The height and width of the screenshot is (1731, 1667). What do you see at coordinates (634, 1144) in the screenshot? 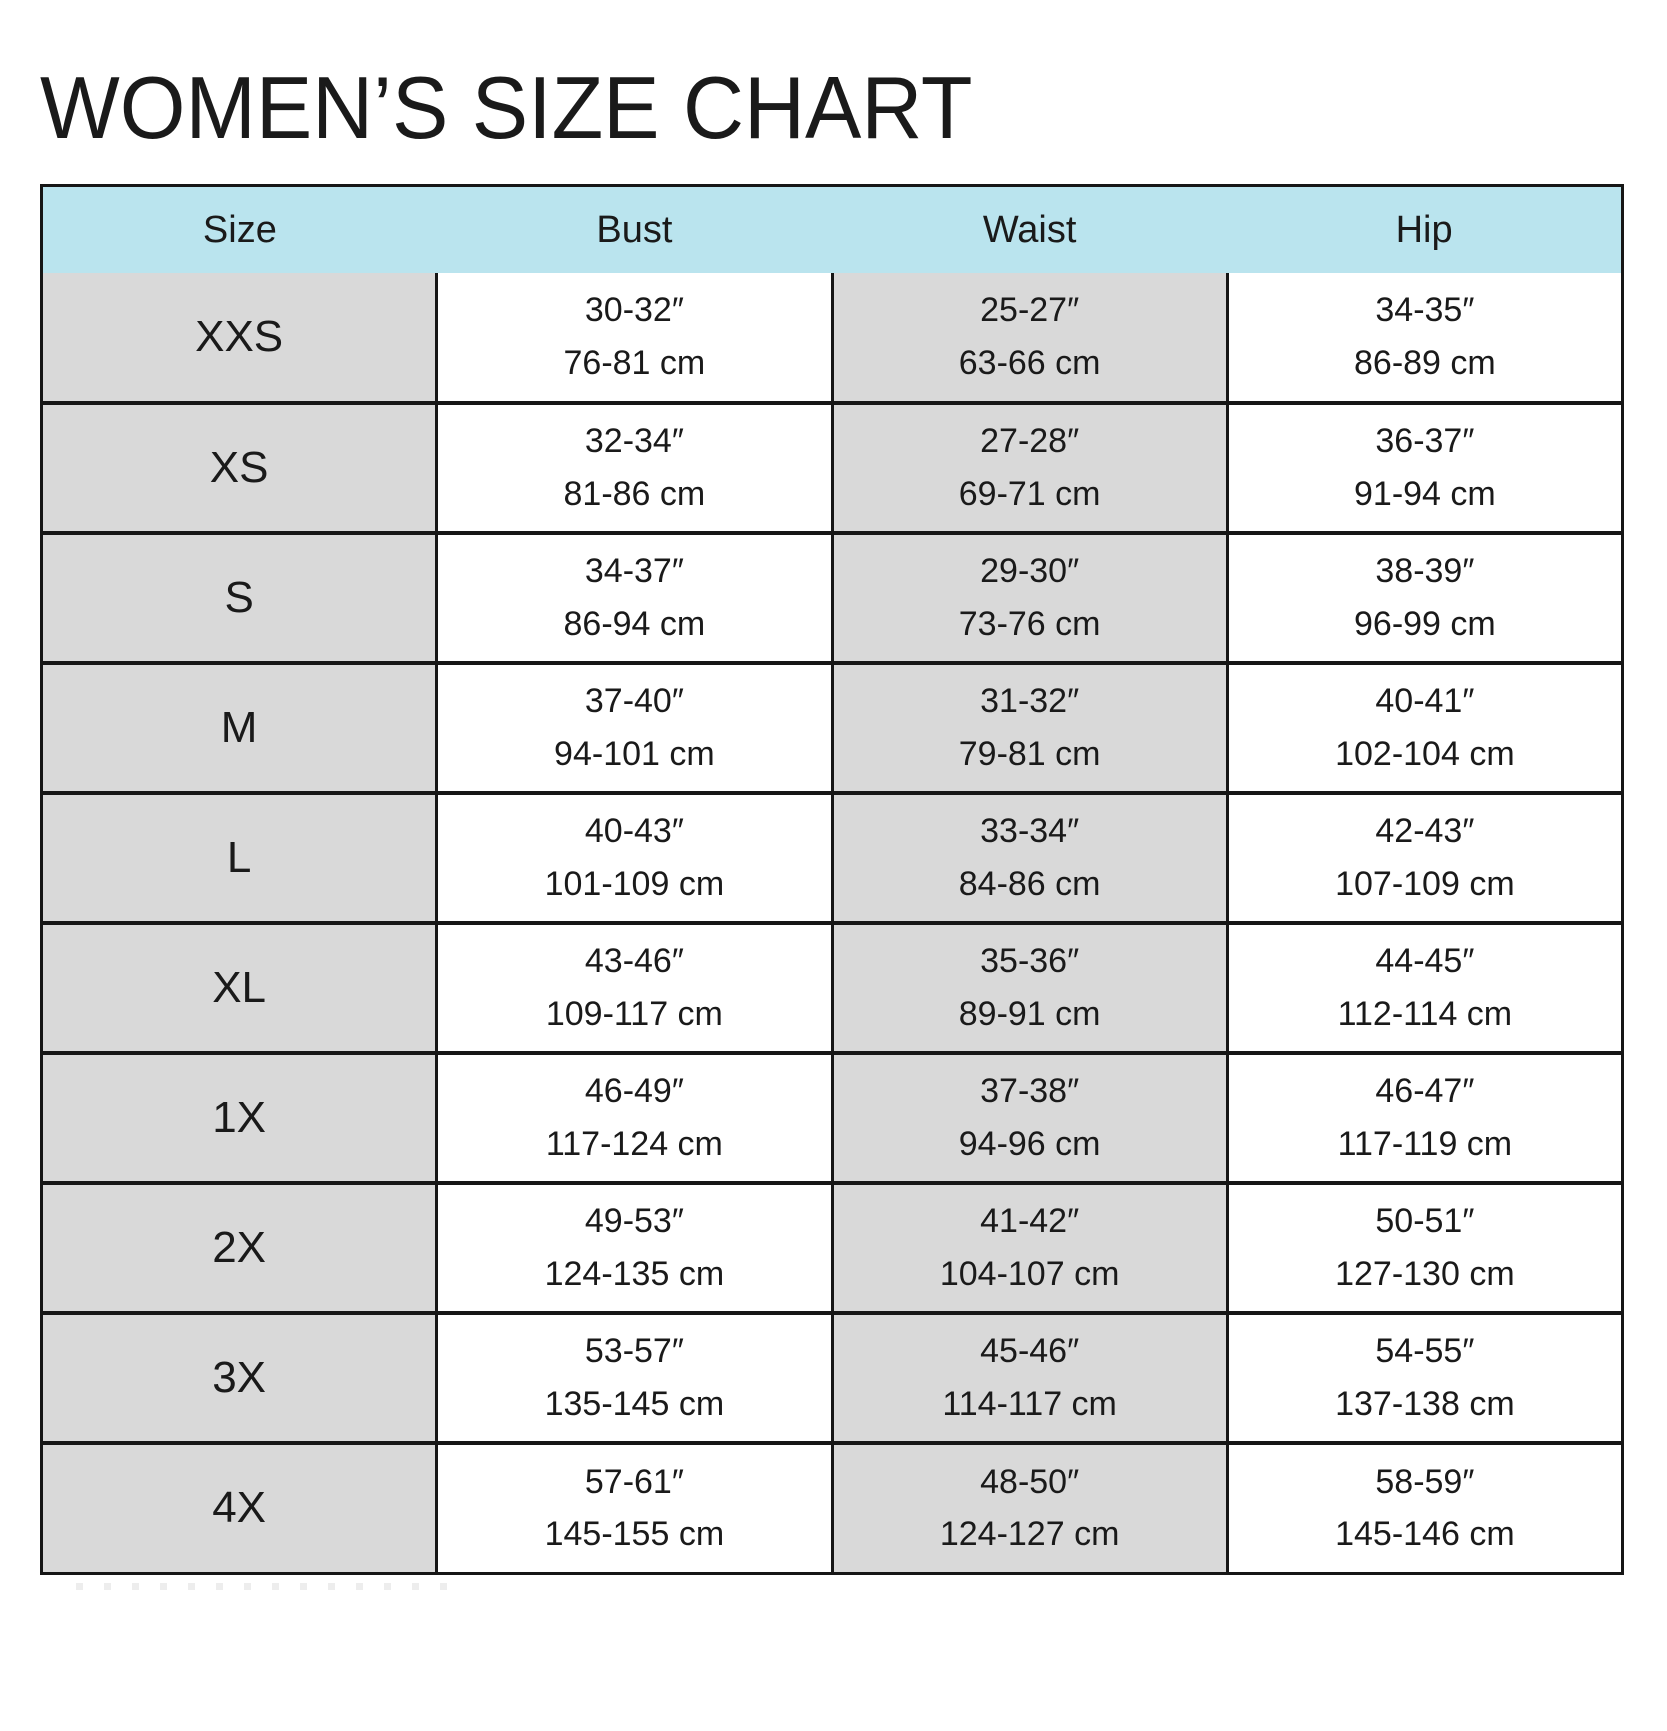
I see `measurement-cm: 117-124 cm` at bounding box center [634, 1144].